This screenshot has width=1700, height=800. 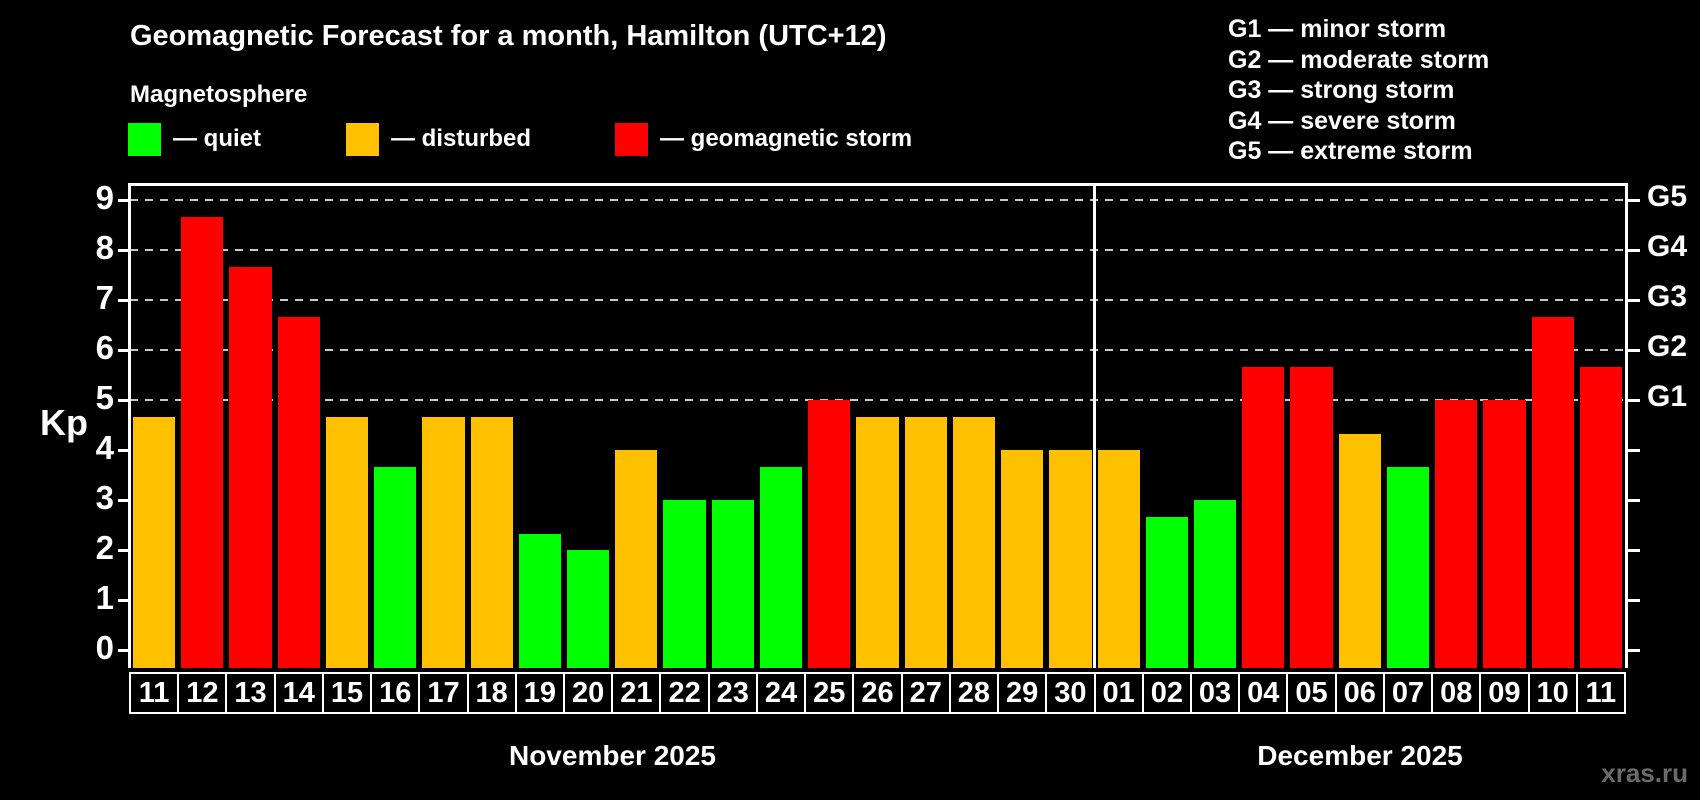 What do you see at coordinates (104, 397) in the screenshot?
I see `y-tick-label-5: 5` at bounding box center [104, 397].